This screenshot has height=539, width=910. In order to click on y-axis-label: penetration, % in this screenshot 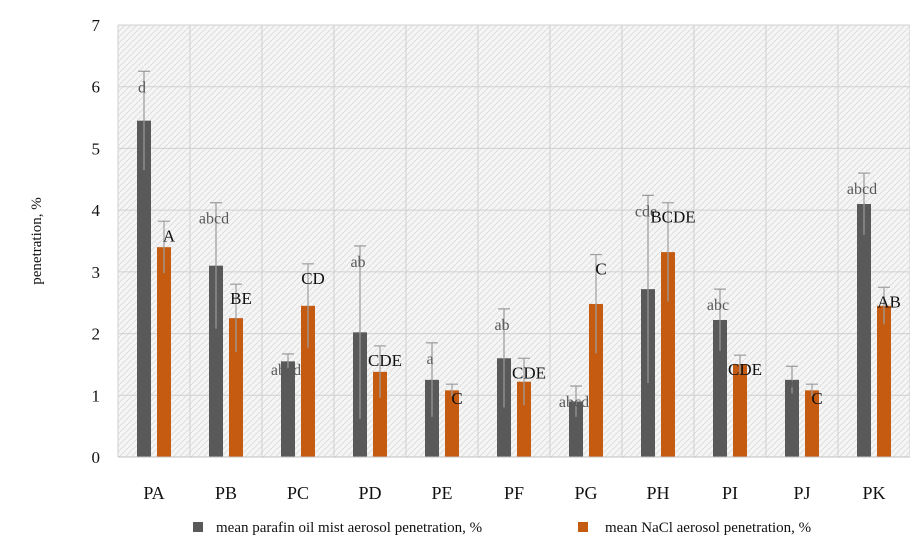, I will do `click(37, 240)`.